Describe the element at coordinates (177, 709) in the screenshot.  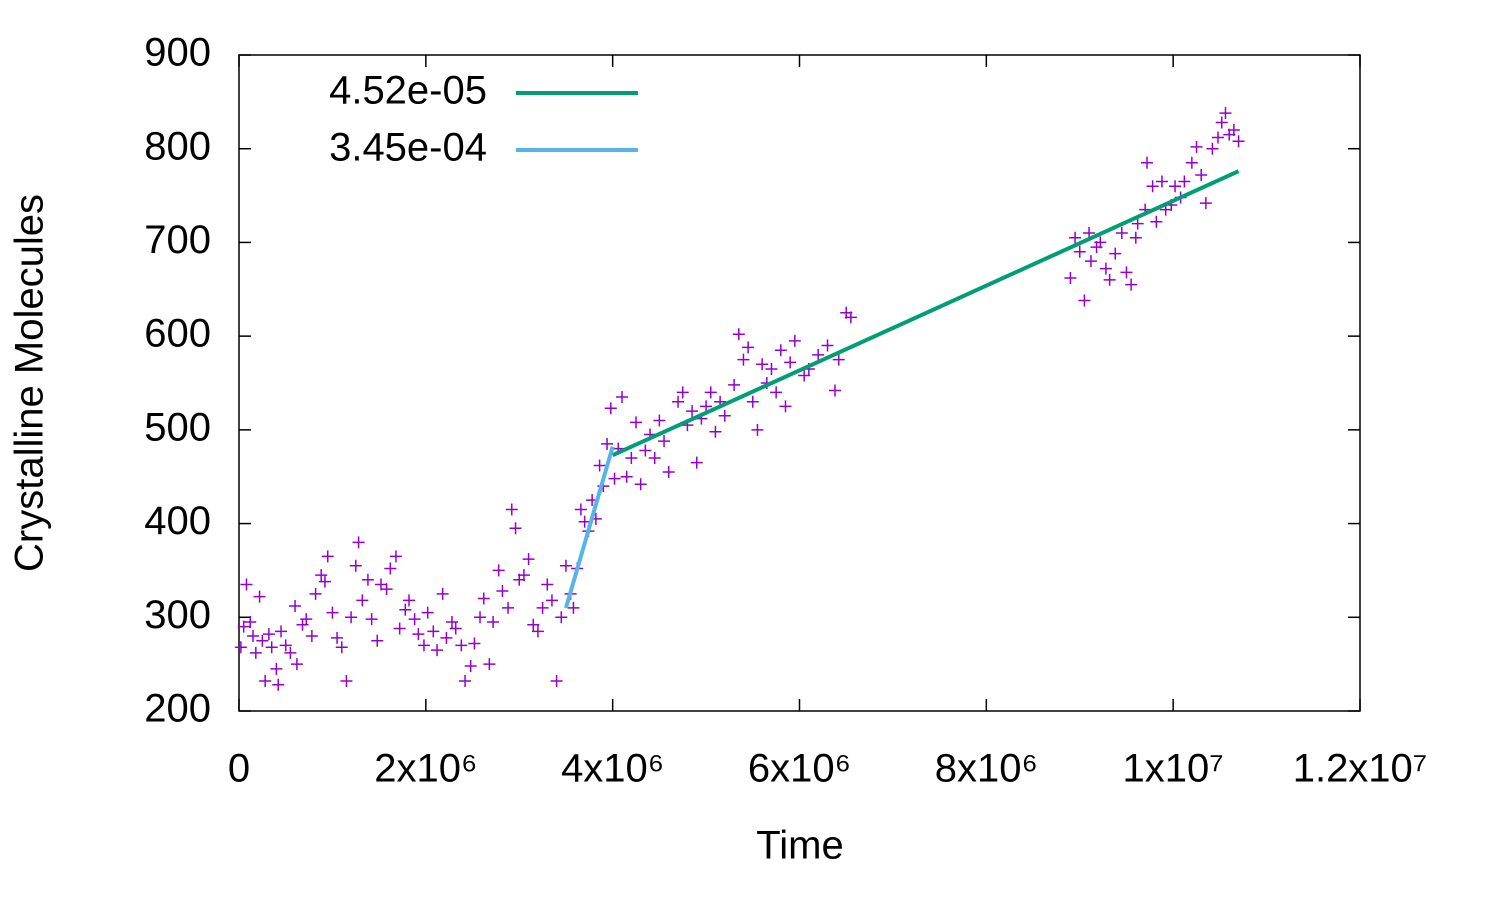
I see `y-tick-label: 200` at that location.